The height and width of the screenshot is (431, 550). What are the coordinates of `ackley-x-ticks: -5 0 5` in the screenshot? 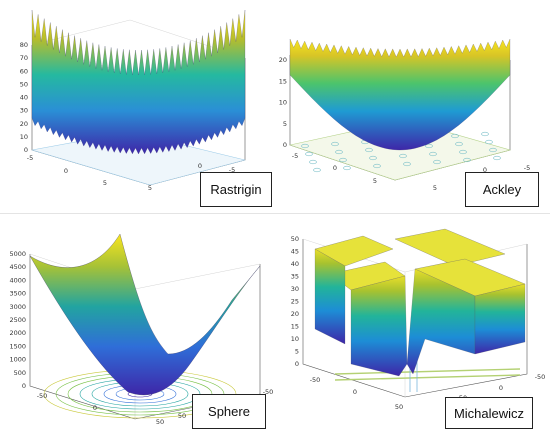 It's located at (334, 168).